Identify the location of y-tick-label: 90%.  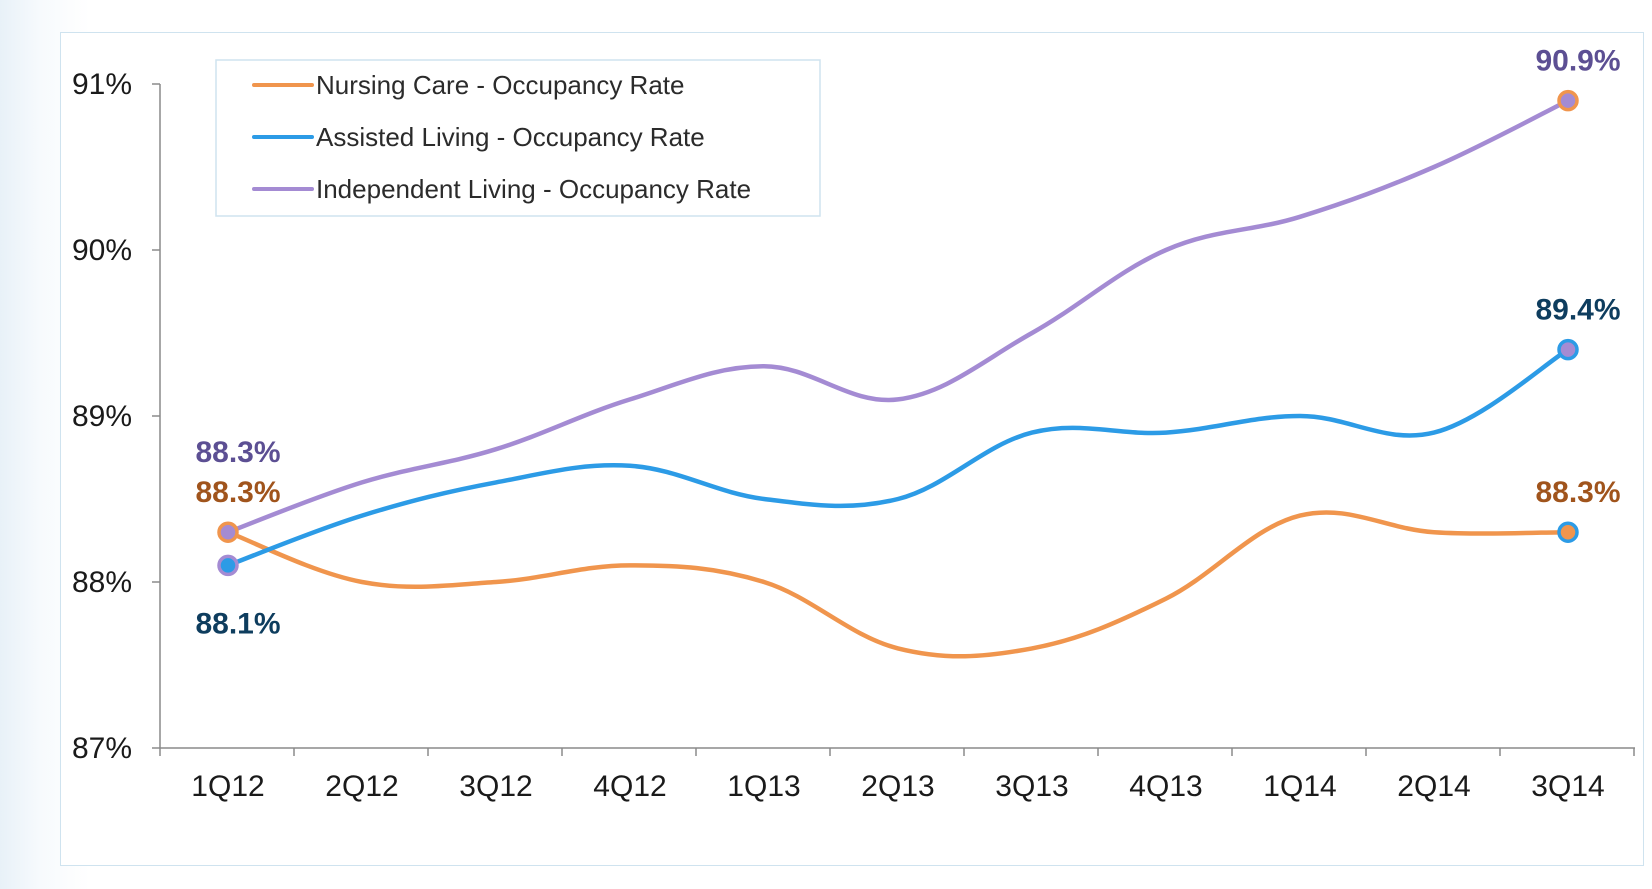
(102, 250).